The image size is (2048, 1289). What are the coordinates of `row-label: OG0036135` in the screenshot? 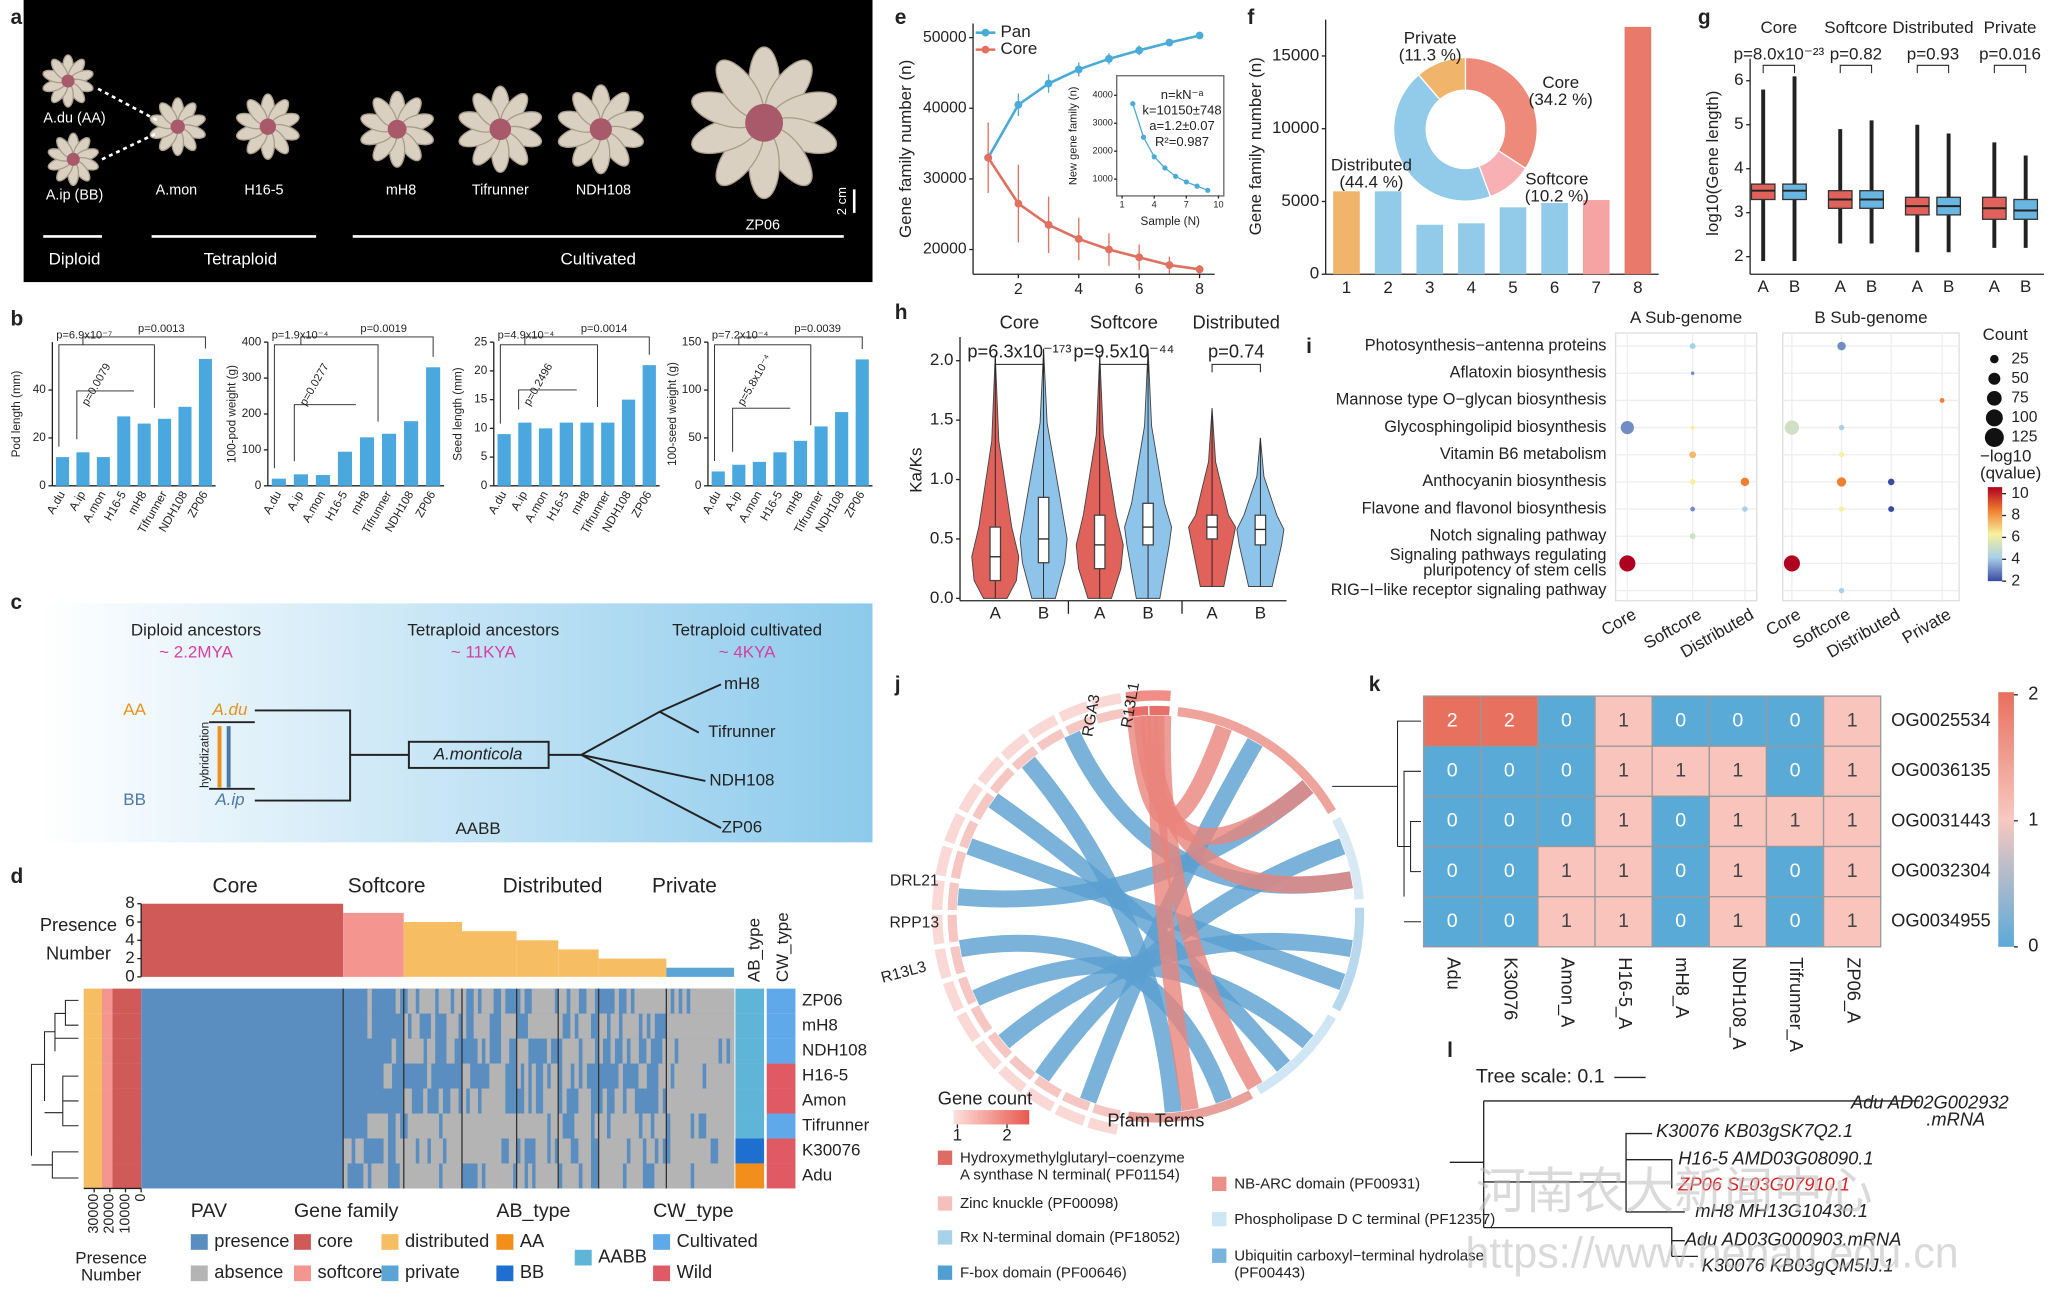 It's located at (1941, 769).